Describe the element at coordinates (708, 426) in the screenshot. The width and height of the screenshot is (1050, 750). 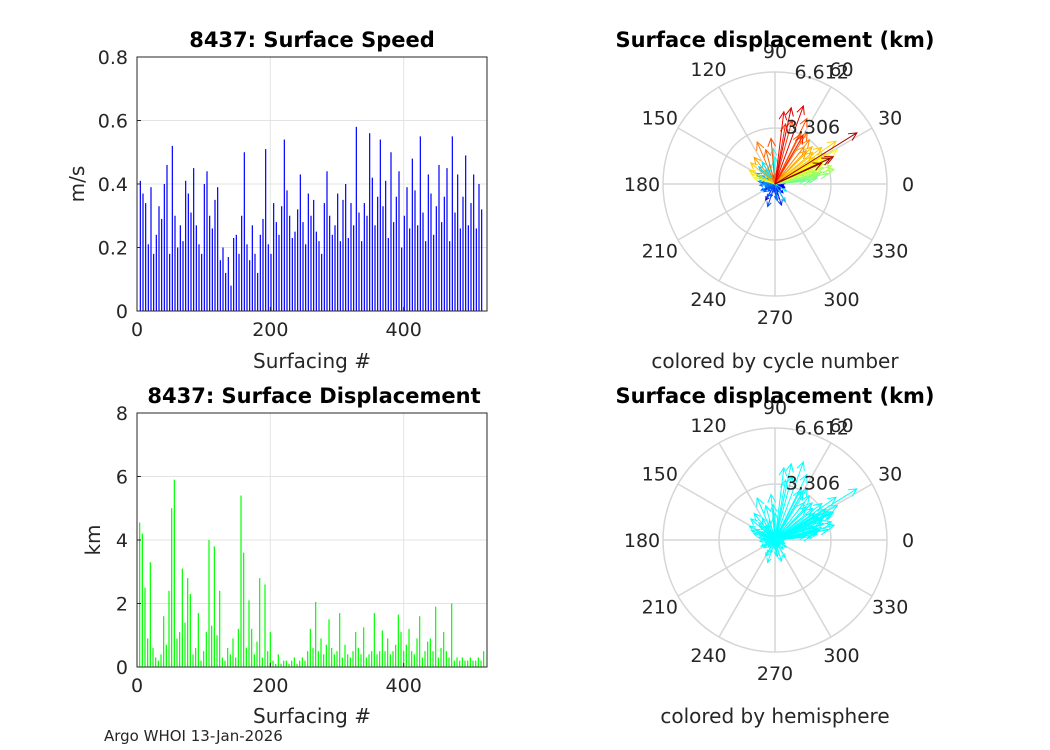
I see `p4-angle-label: 120` at that location.